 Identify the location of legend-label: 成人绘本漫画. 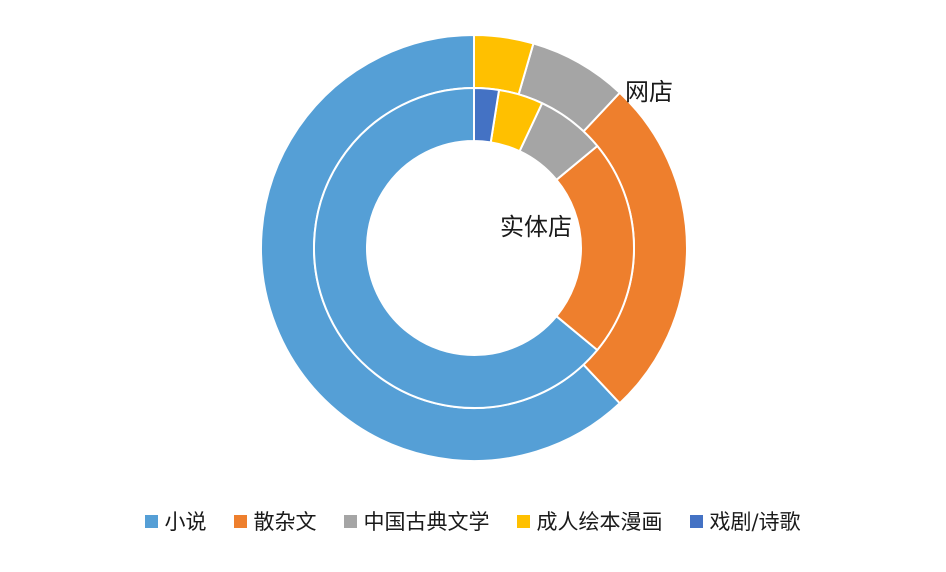
(599, 522).